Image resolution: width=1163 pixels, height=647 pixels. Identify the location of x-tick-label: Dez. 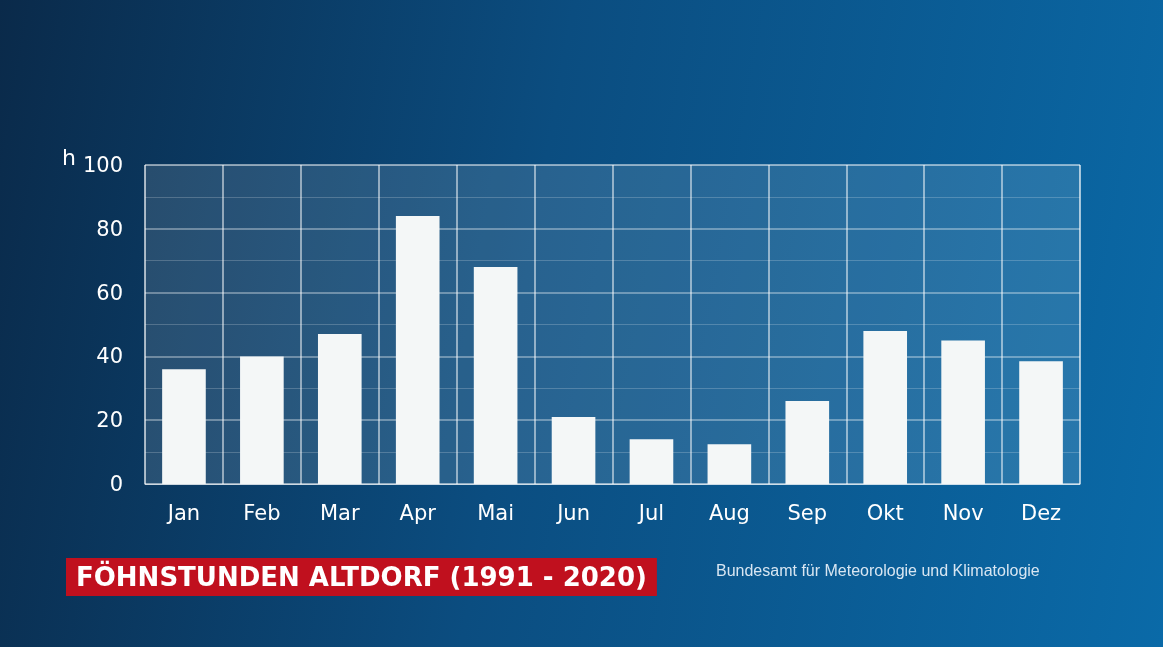
(1041, 512).